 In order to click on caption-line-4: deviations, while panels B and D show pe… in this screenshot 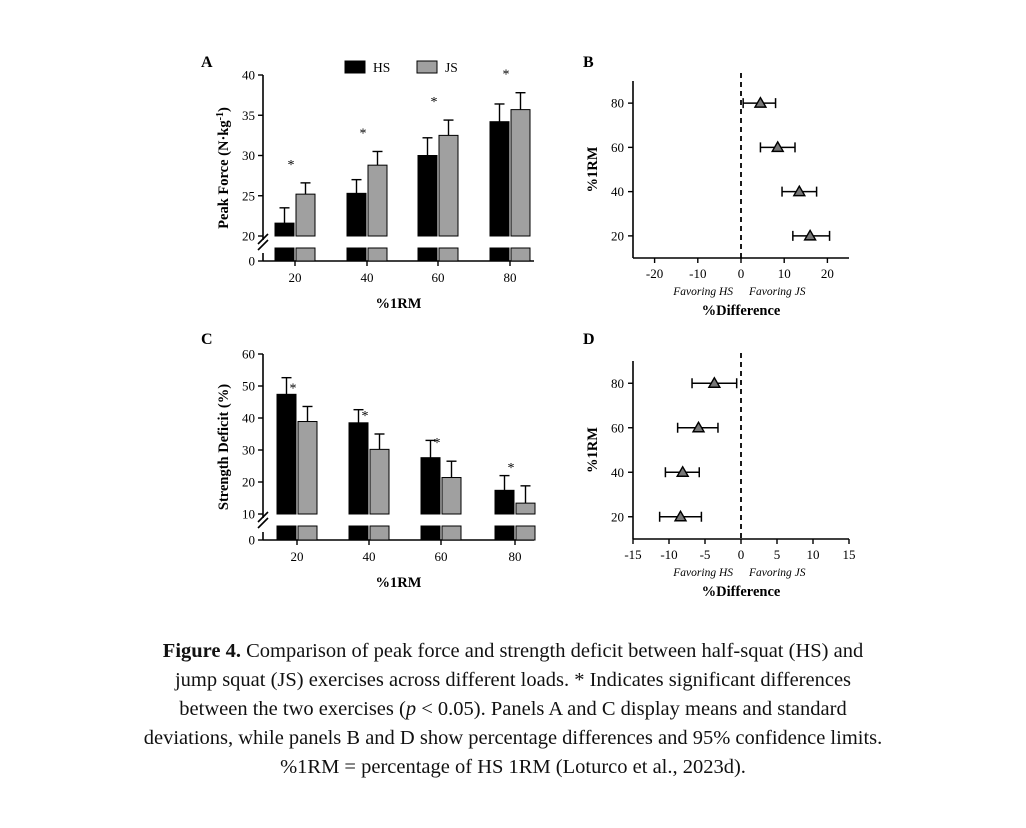, I will do `click(513, 738)`.